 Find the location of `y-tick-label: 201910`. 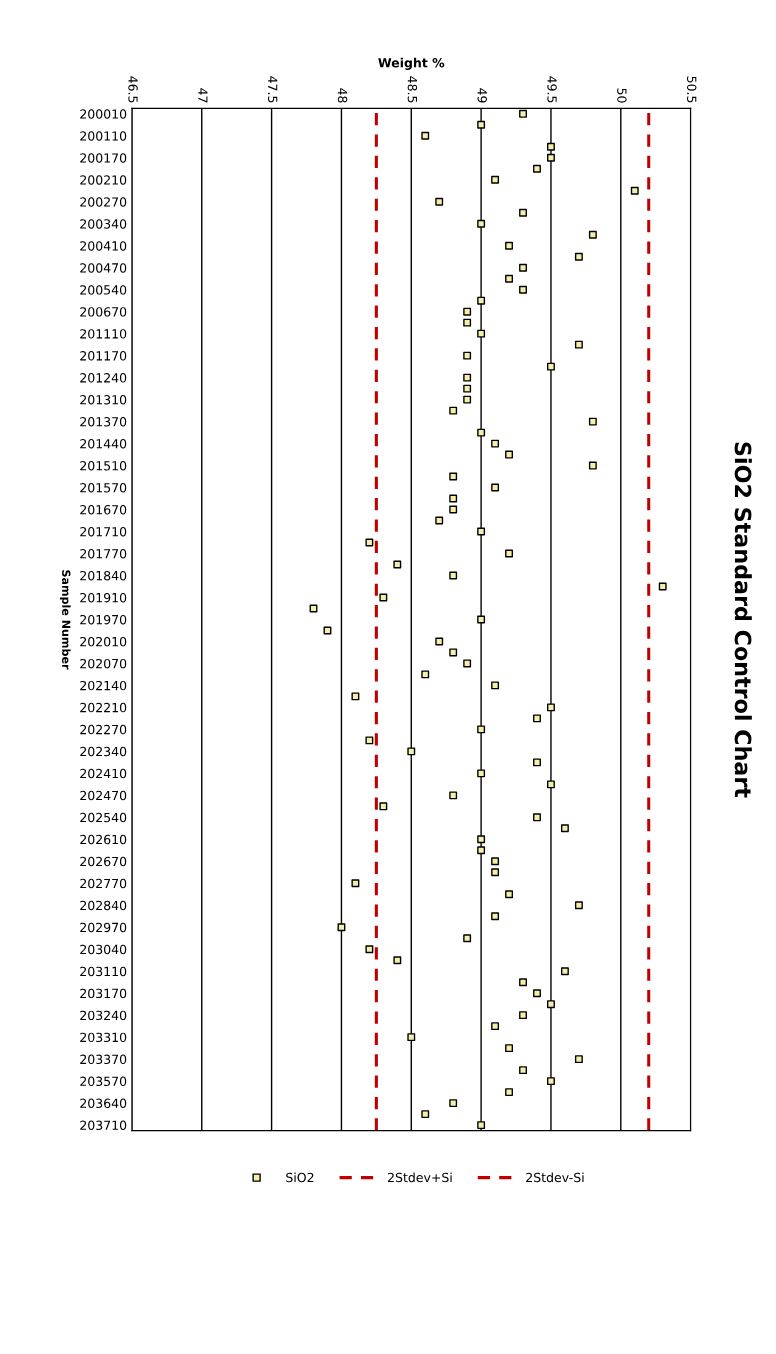

y-tick-label: 201910 is located at coordinates (103, 597).